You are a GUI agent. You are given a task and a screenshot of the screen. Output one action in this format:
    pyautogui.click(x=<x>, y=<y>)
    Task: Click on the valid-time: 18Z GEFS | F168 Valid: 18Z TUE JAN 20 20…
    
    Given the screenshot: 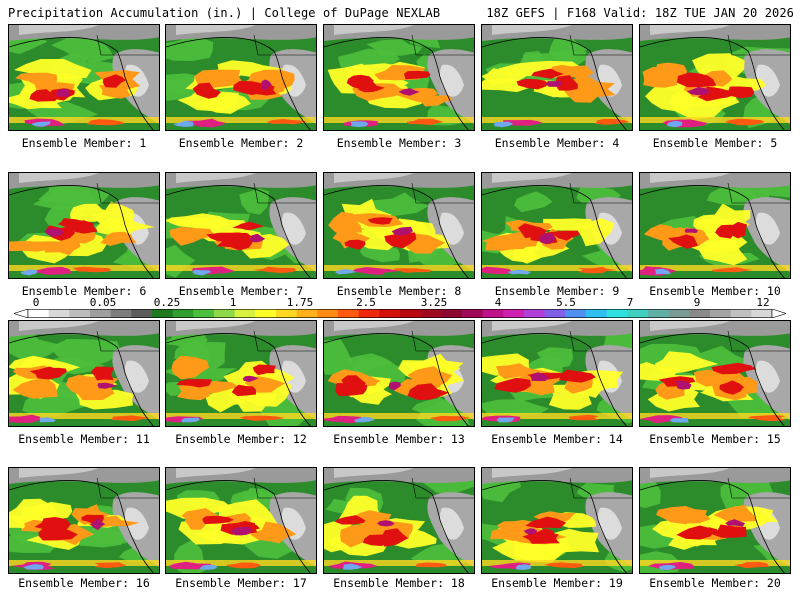 What is the action you would take?
    pyautogui.click(x=640, y=13)
    